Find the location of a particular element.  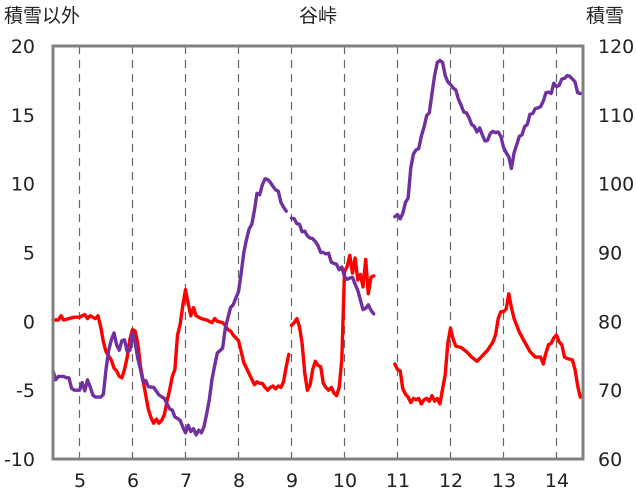

x-tick-label: 11 is located at coordinates (398, 481).